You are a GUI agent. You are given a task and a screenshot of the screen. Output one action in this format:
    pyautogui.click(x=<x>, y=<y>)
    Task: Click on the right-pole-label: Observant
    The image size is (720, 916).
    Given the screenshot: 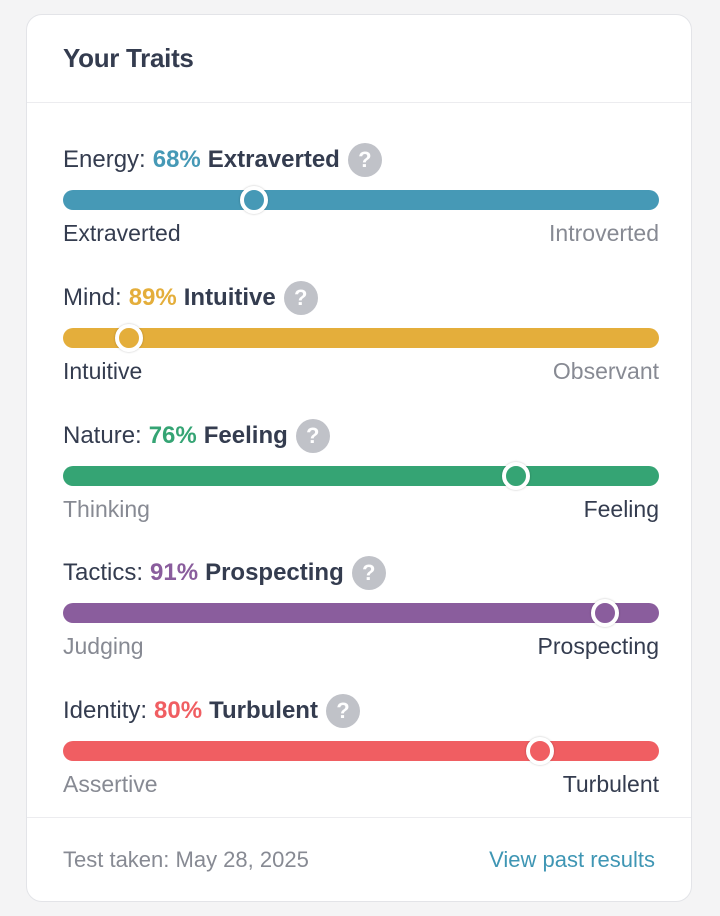 What is the action you would take?
    pyautogui.click(x=605, y=371)
    